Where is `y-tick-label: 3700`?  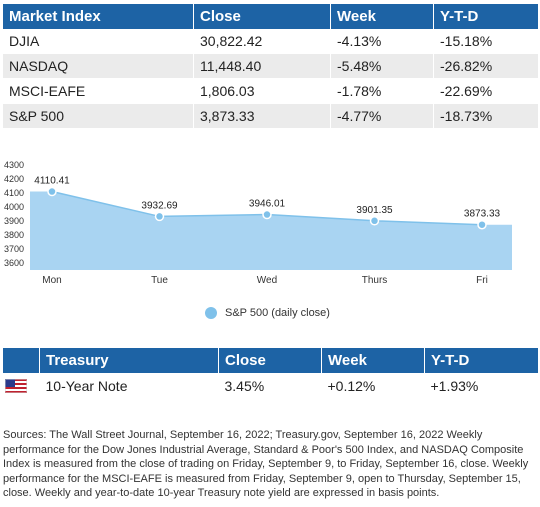 y-tick-label: 3700 is located at coordinates (14, 249).